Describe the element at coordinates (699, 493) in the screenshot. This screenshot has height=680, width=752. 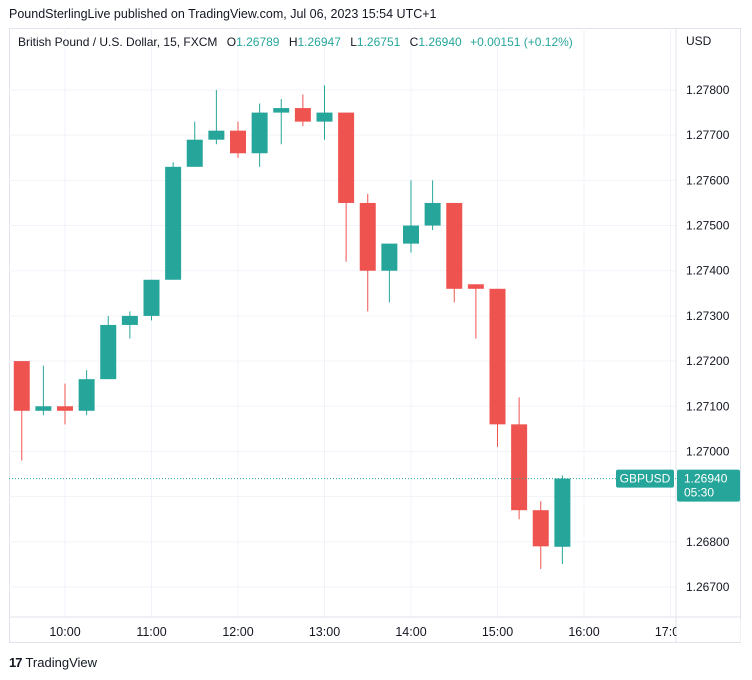
I see `bar-countdown: 05:30` at that location.